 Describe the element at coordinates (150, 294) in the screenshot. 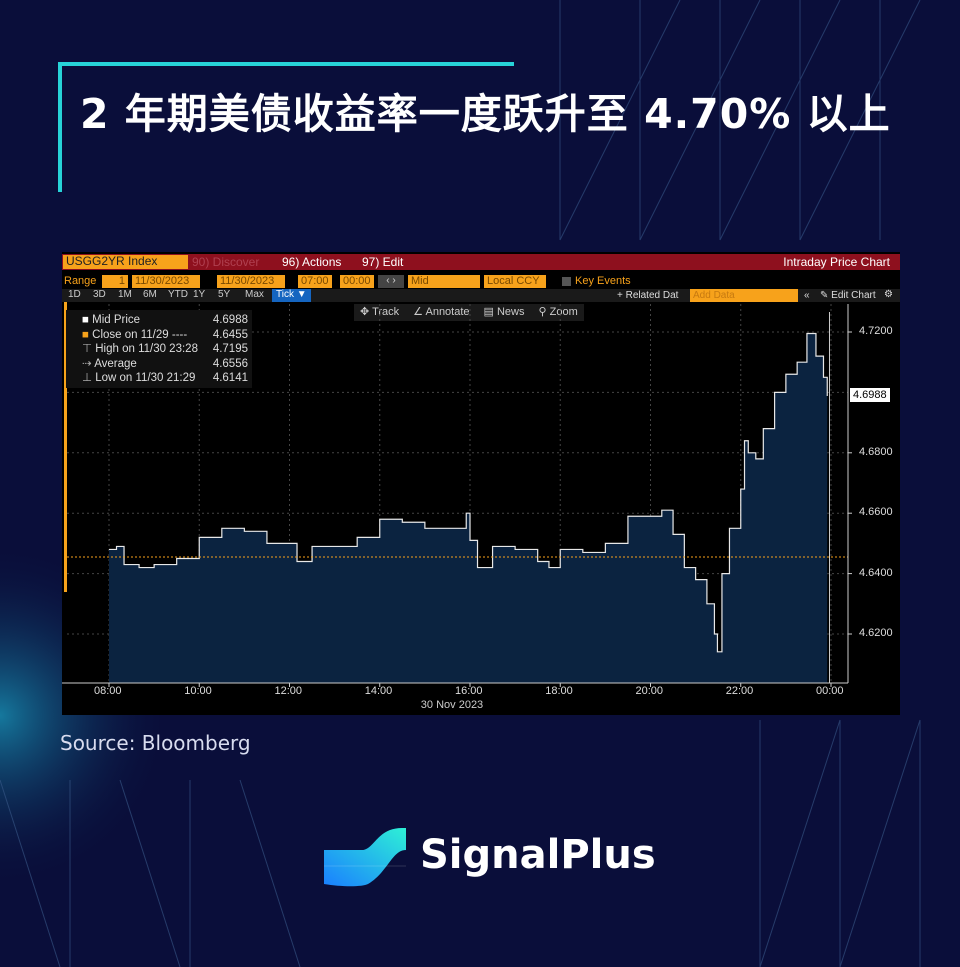

I see `period-button: 6M` at that location.